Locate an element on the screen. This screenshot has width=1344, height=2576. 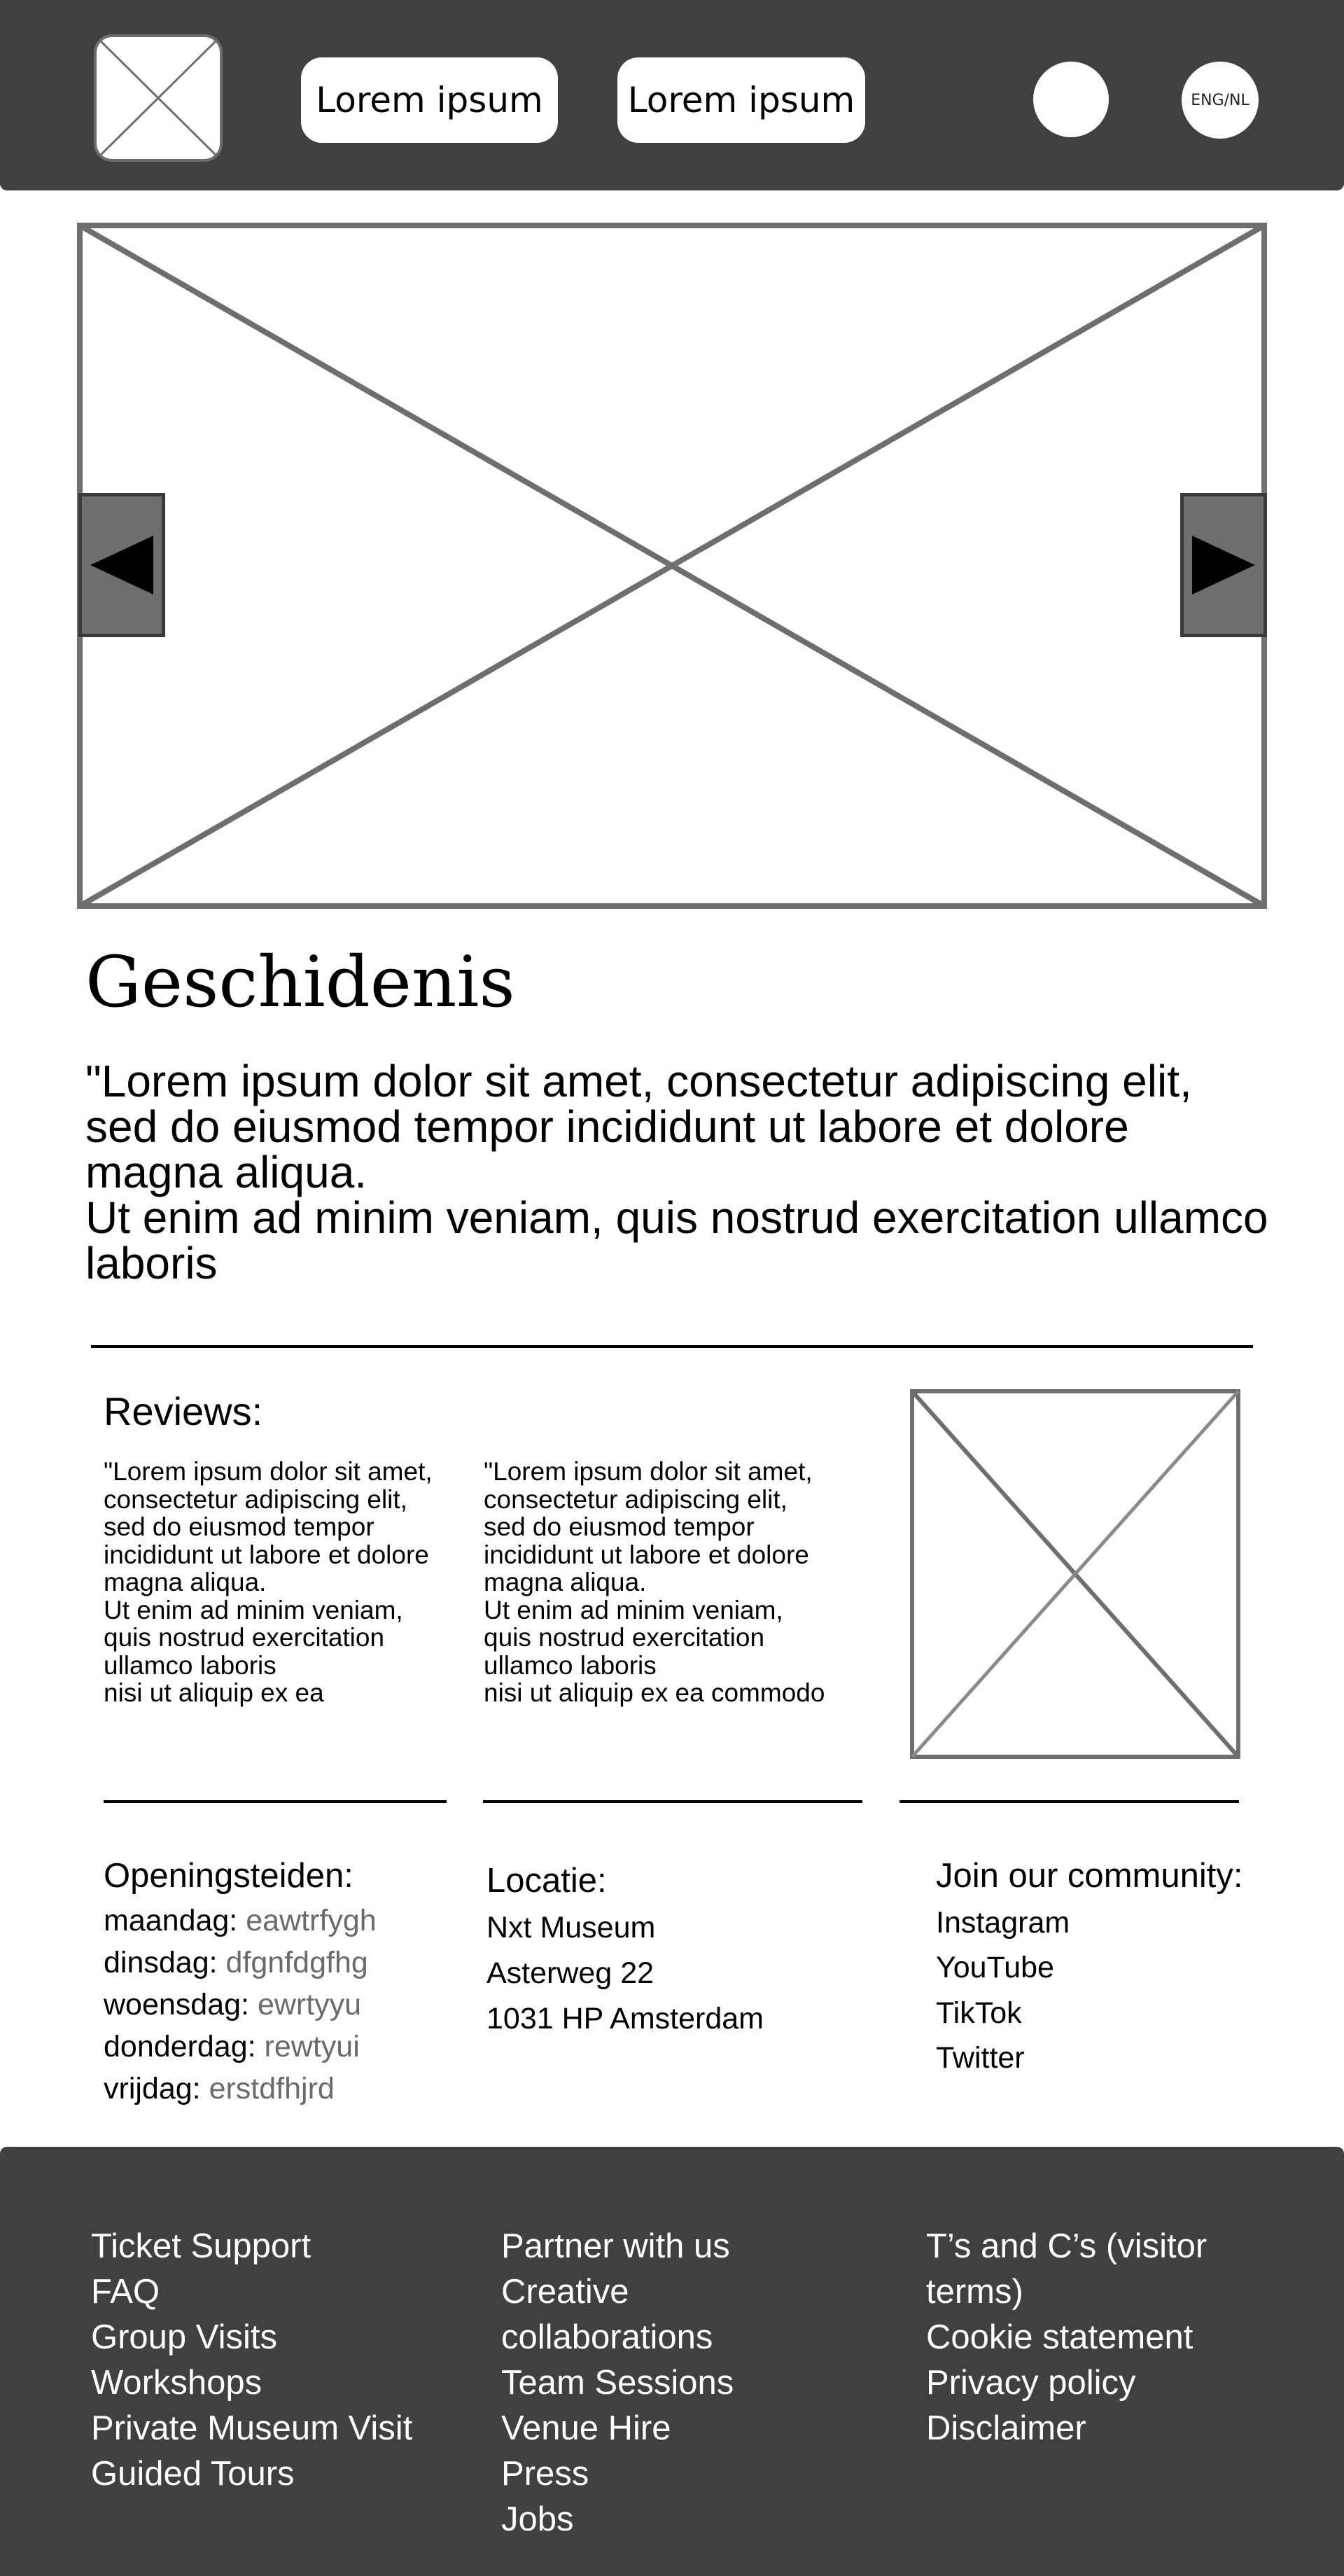
footer-link-ticket-support: Ticket Support is located at coordinates (201, 2246).